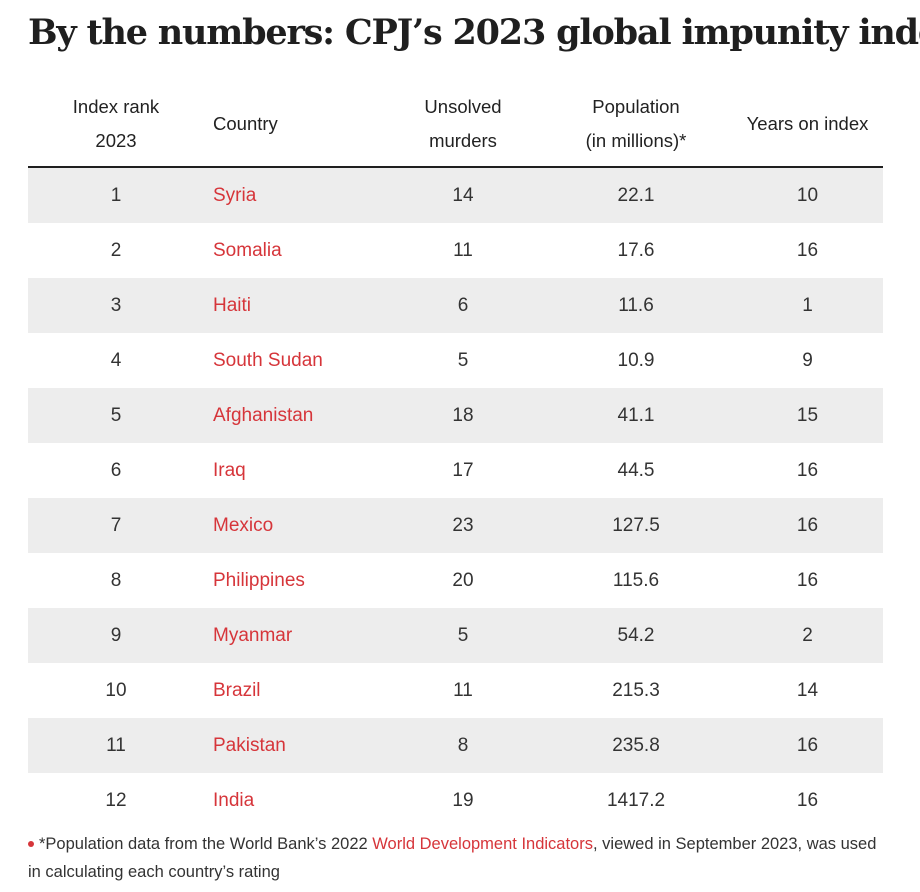 Image resolution: width=920 pixels, height=892 pixels. I want to click on cell-rank: 12, so click(116, 800).